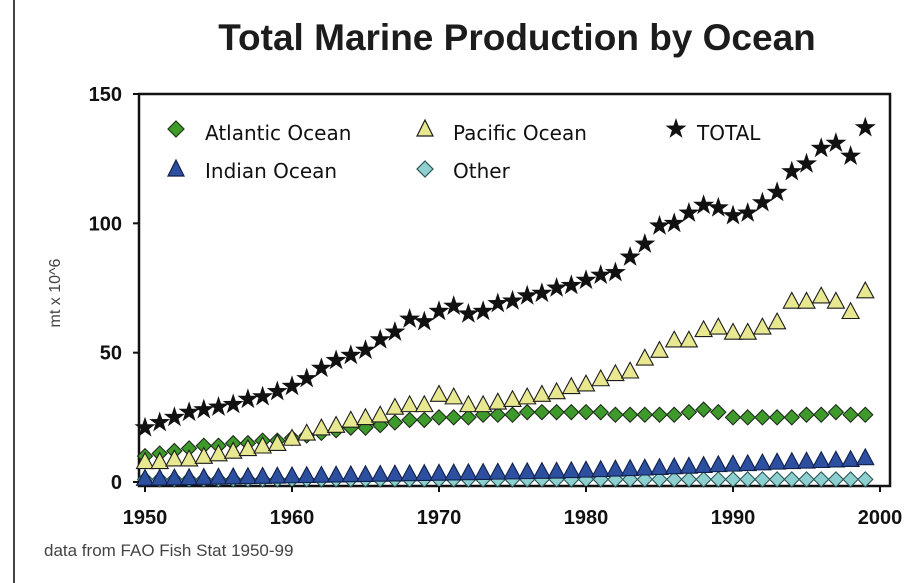 This screenshot has width=924, height=583. Describe the element at coordinates (55, 292) in the screenshot. I see `y-axis-label: mt x 10^6` at that location.